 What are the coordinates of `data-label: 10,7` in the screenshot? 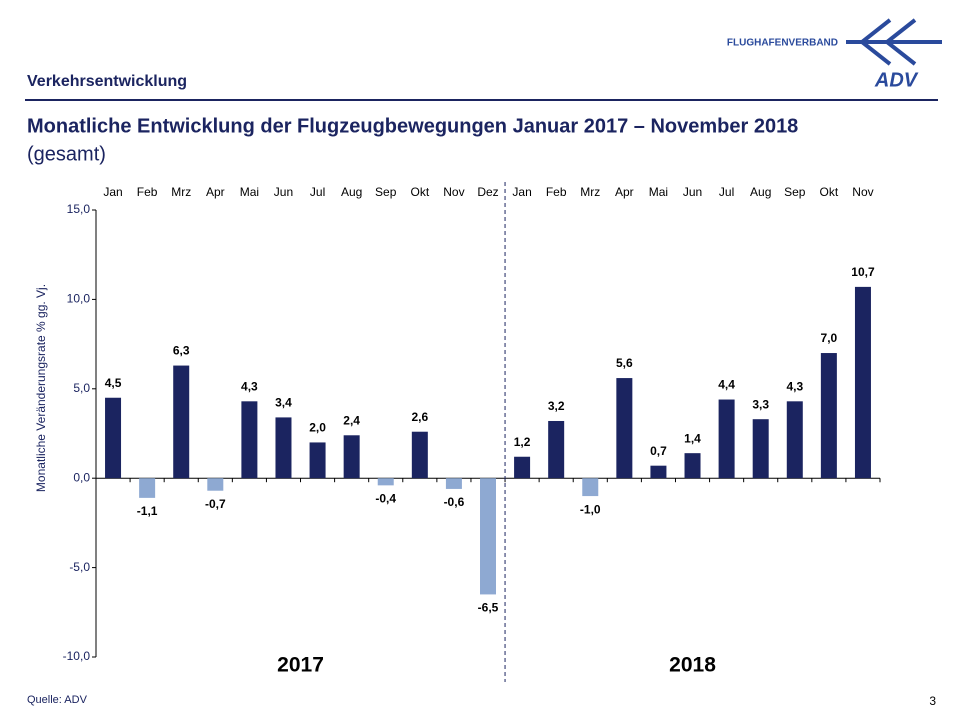 It's located at (863, 272).